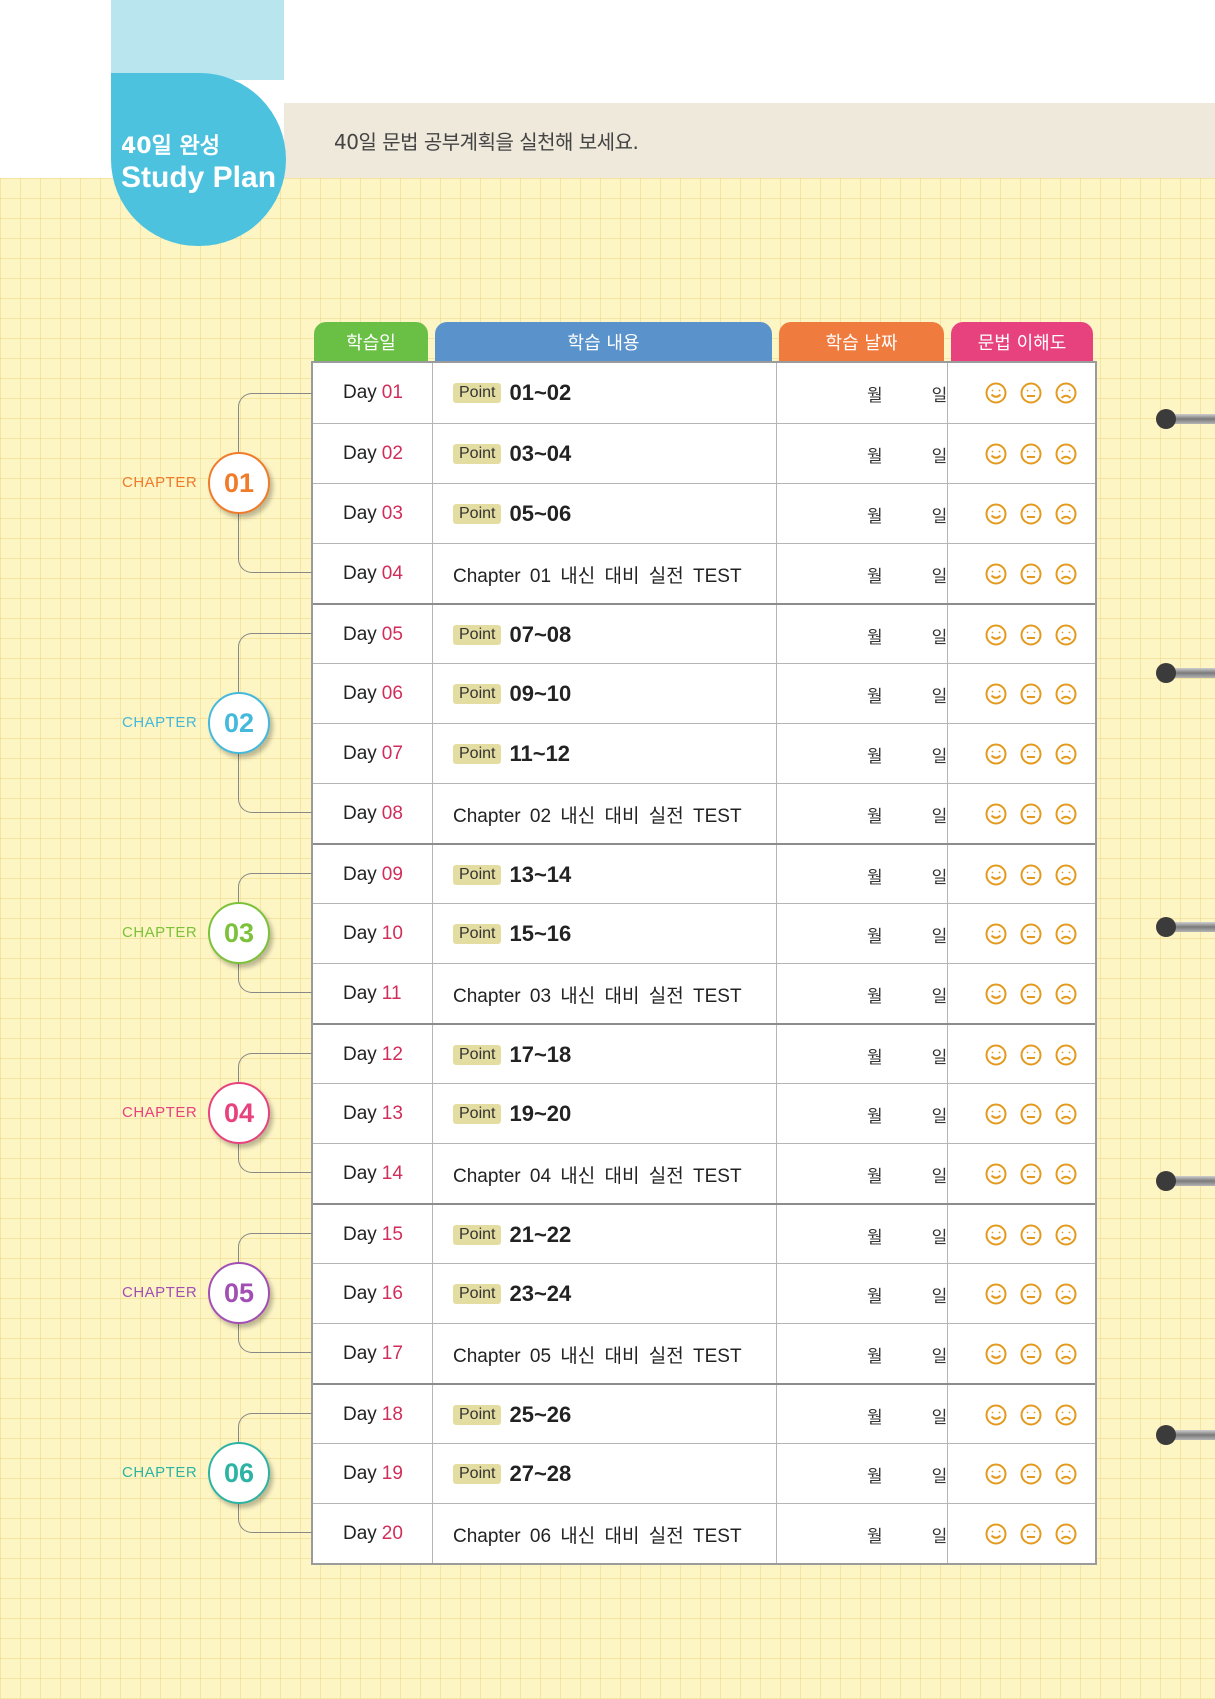  I want to click on understanding-cell, so click(1025, 514).